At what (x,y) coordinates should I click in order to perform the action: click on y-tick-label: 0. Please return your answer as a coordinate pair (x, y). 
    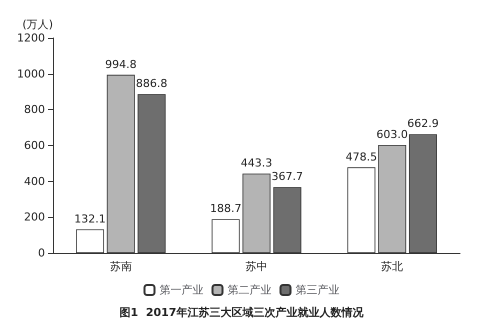
    Looking at the image, I should click on (41, 253).